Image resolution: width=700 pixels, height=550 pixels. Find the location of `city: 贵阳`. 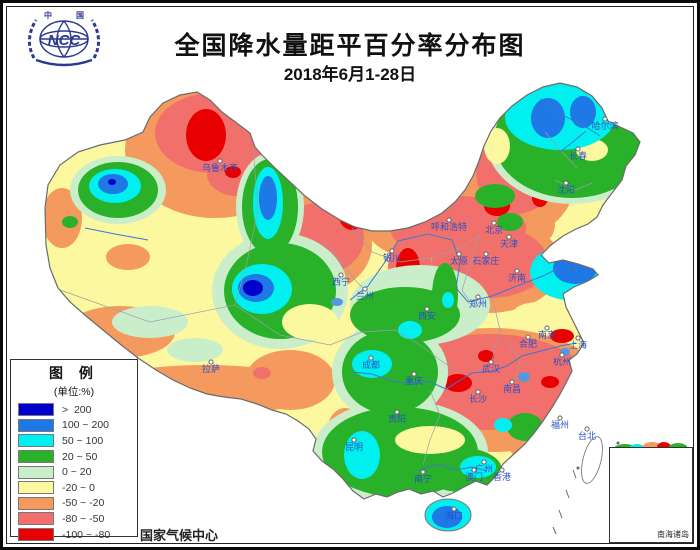

city: 贵阳 is located at coordinates (397, 416).